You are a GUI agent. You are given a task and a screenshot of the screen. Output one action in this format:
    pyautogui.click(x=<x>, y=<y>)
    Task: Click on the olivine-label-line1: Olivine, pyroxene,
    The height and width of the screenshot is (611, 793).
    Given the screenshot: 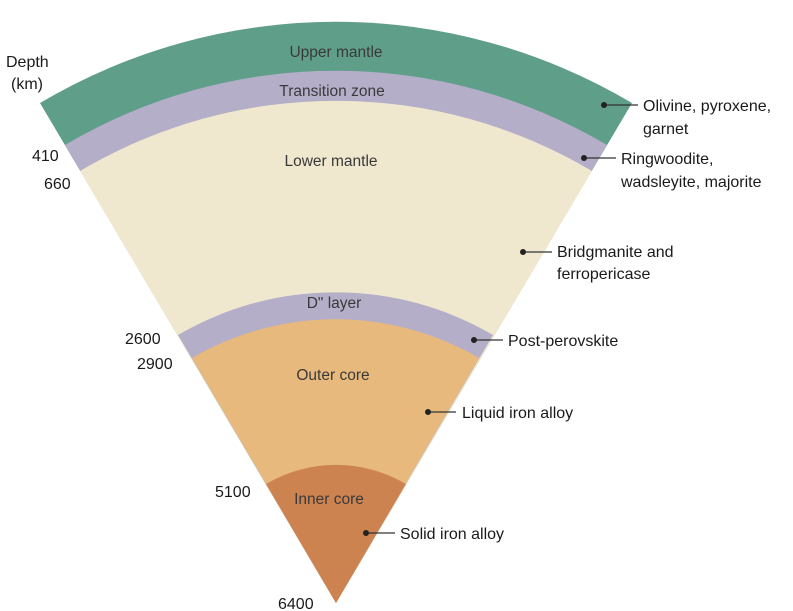 What is the action you would take?
    pyautogui.click(x=707, y=106)
    